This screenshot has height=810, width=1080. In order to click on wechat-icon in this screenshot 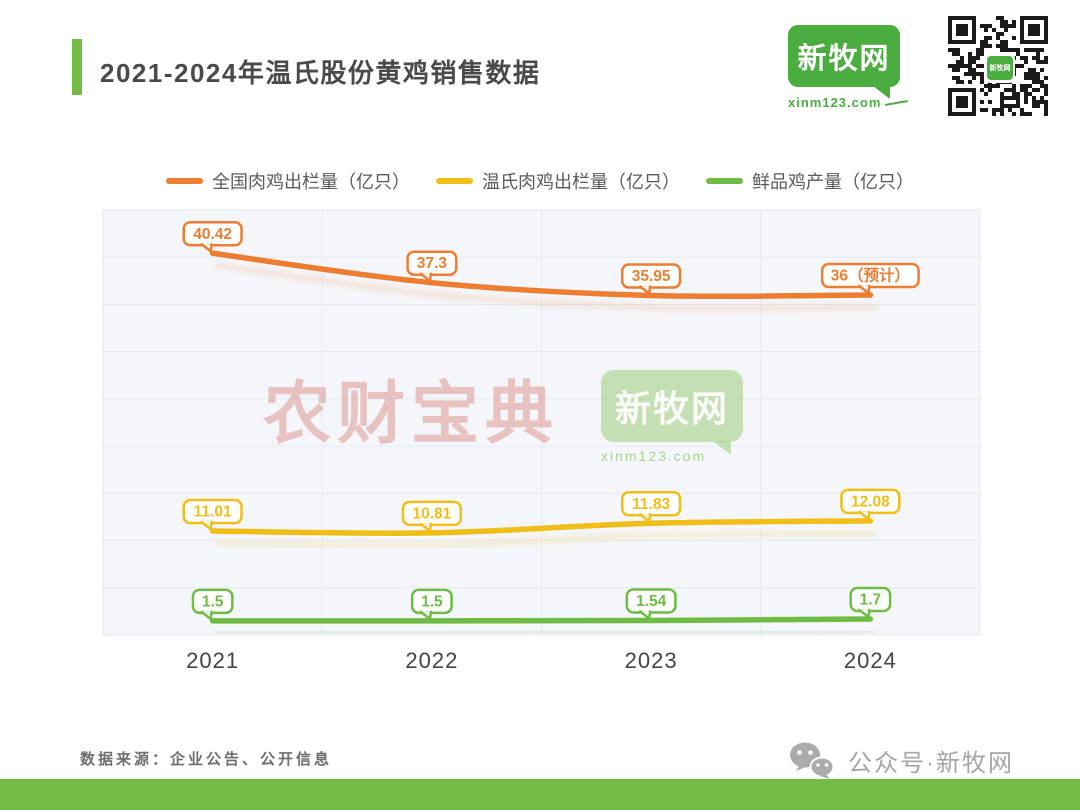, I will do `click(812, 760)`.